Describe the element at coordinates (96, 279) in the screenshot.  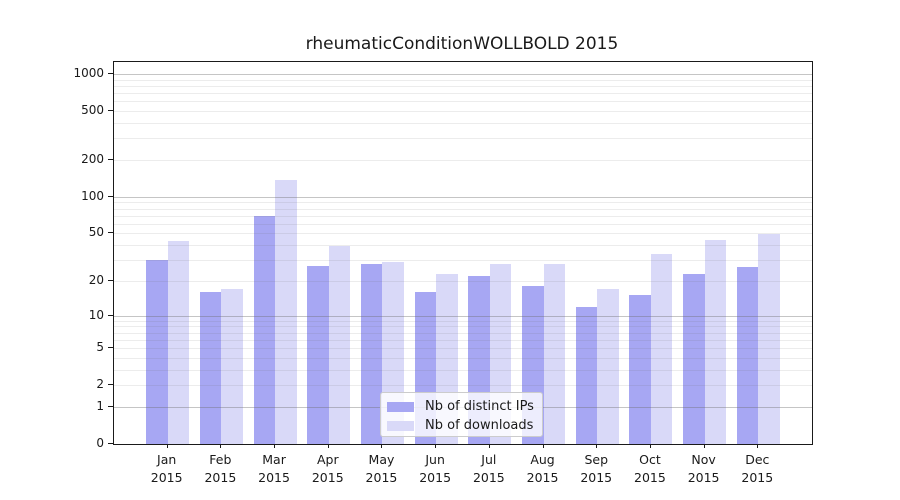
I see `y-tick-label-20: 20` at that location.